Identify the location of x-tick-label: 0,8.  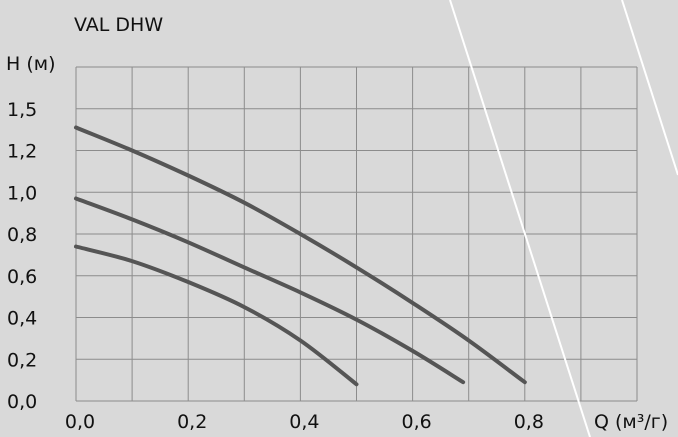
(529, 422).